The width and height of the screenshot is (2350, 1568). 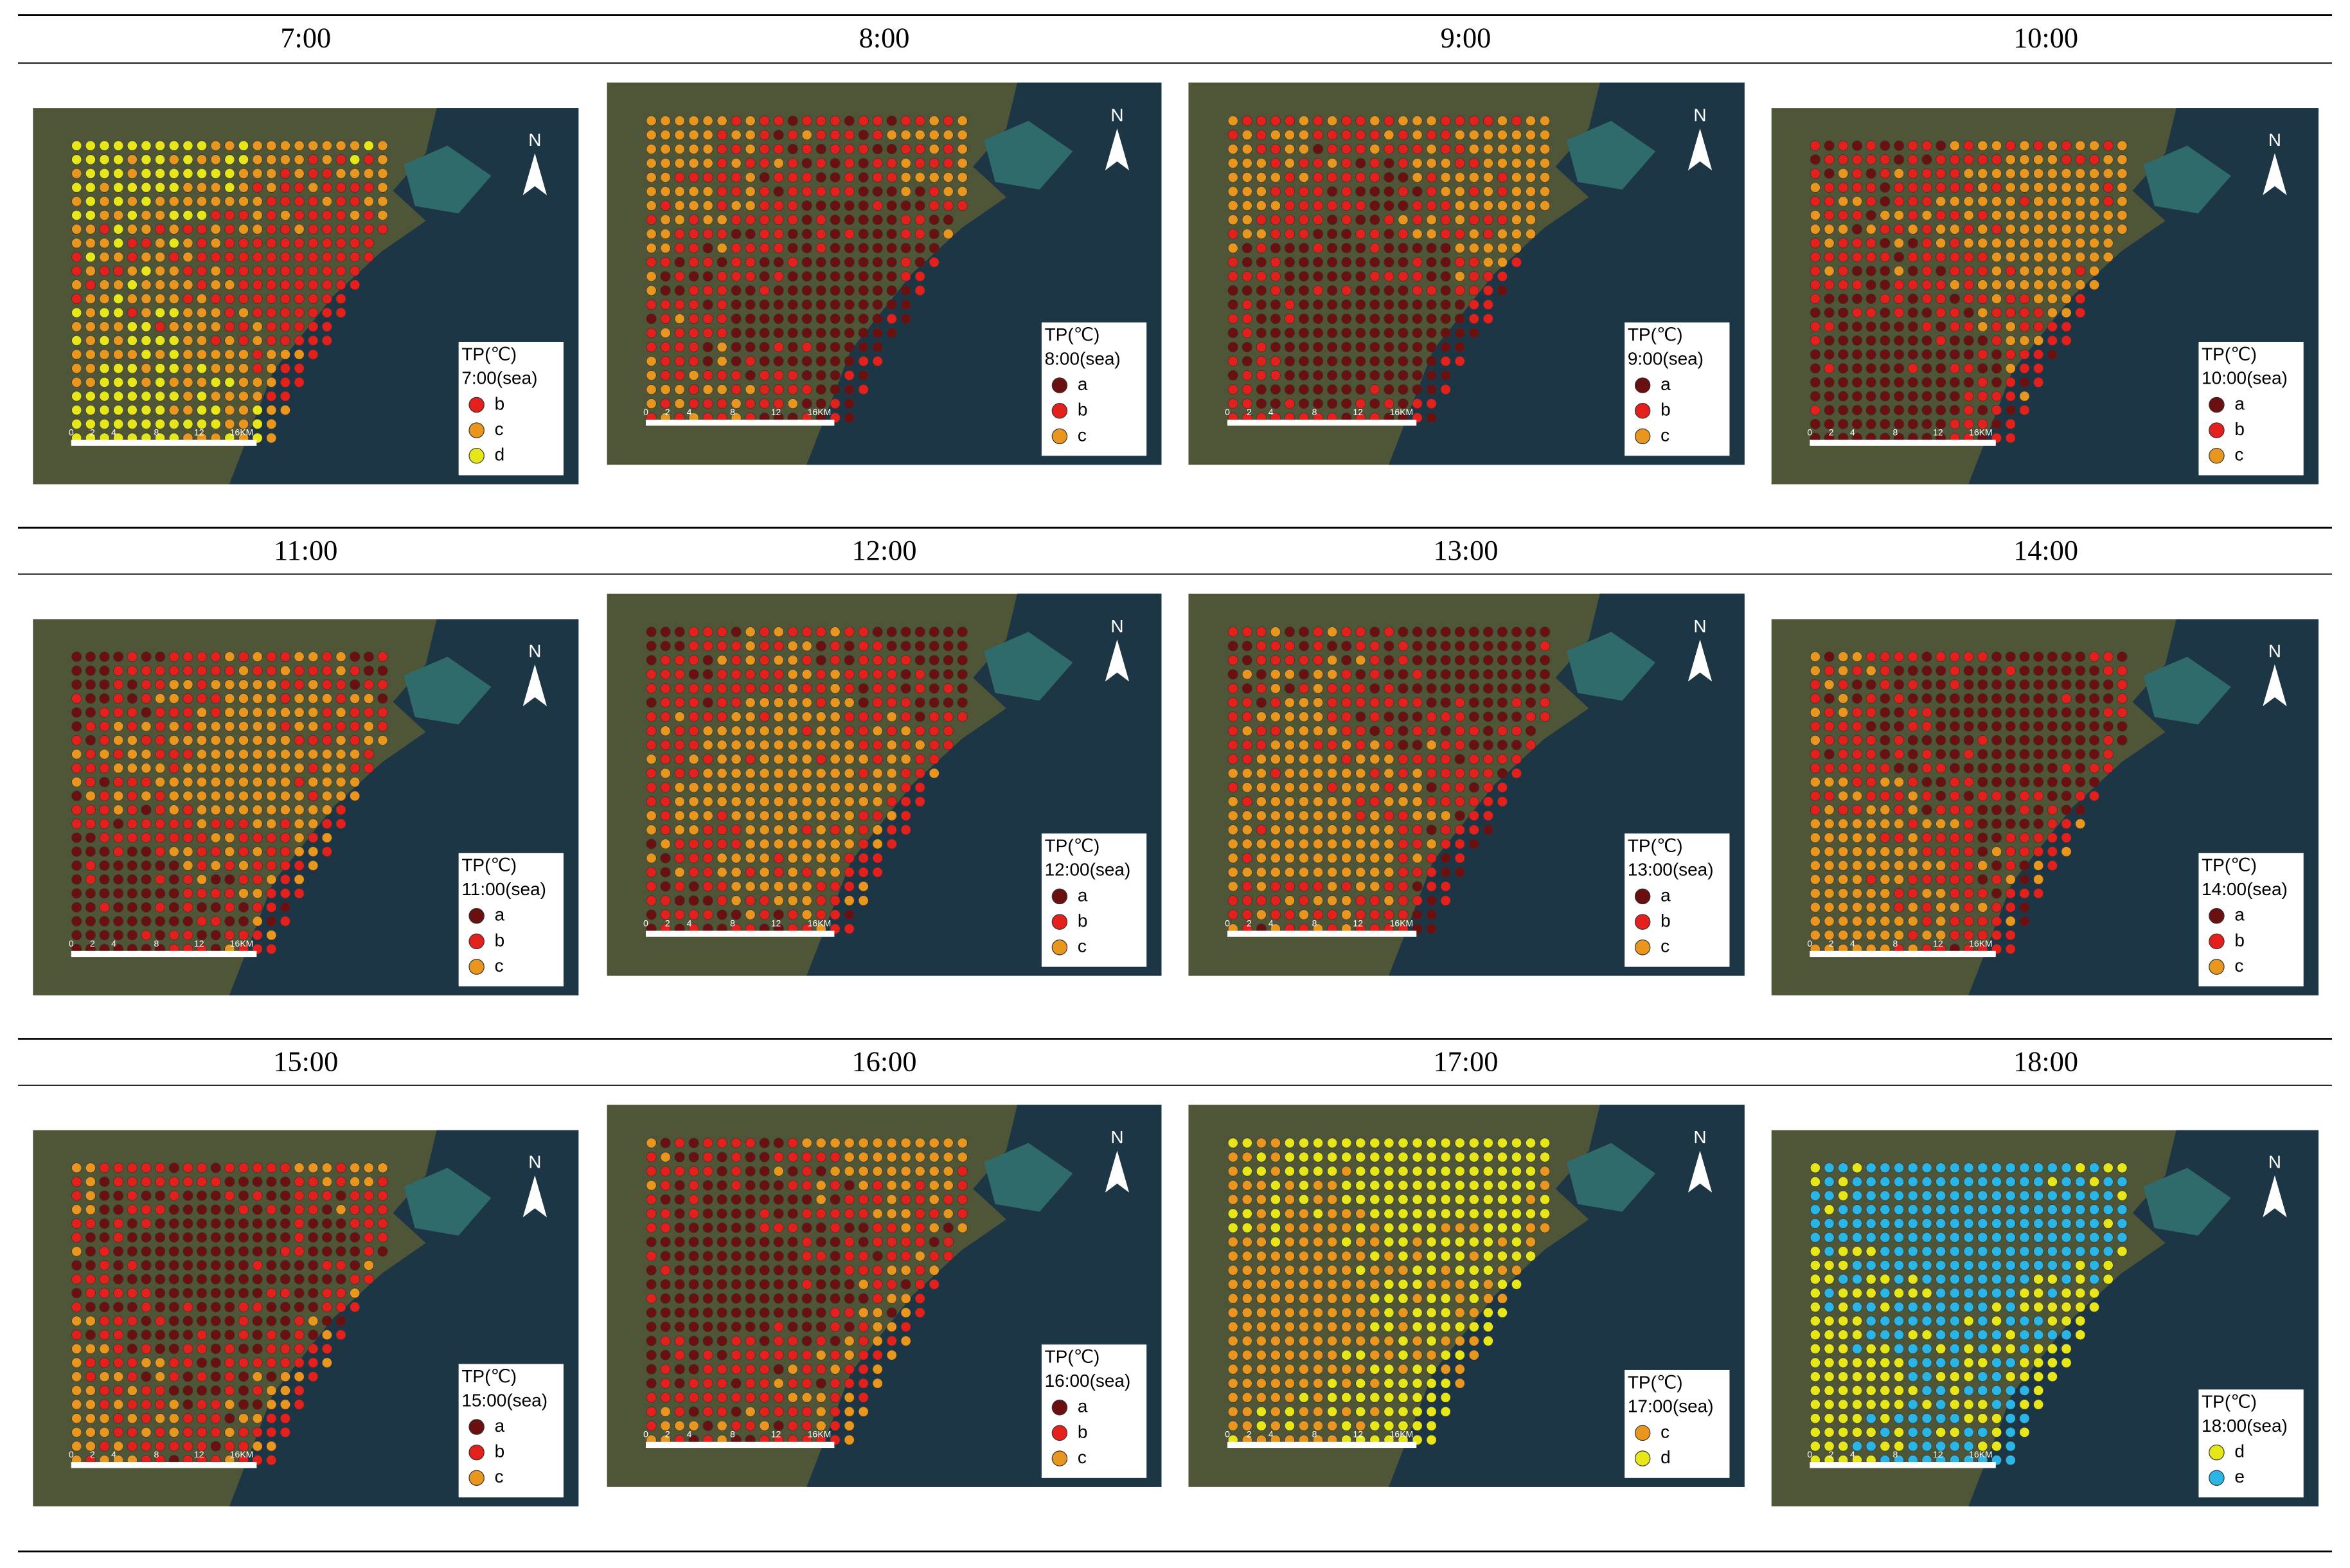 I want to click on panel-title: 14:00, so click(x=2045, y=550).